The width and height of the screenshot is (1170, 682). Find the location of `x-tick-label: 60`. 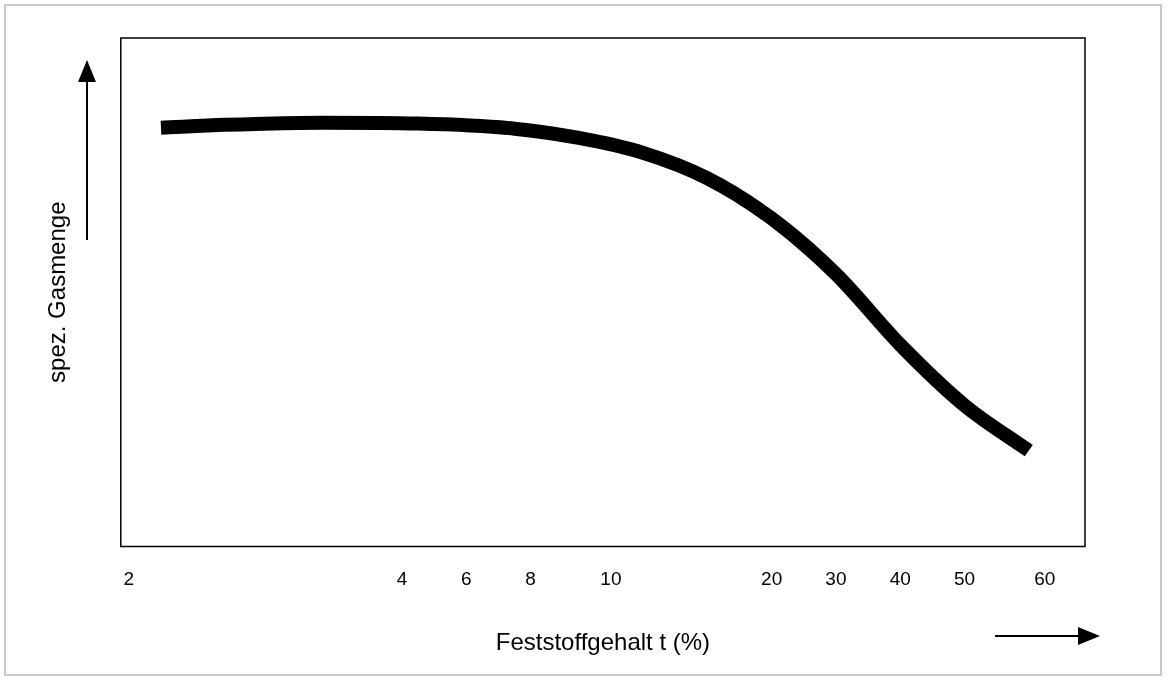

x-tick-label: 60 is located at coordinates (1045, 579).